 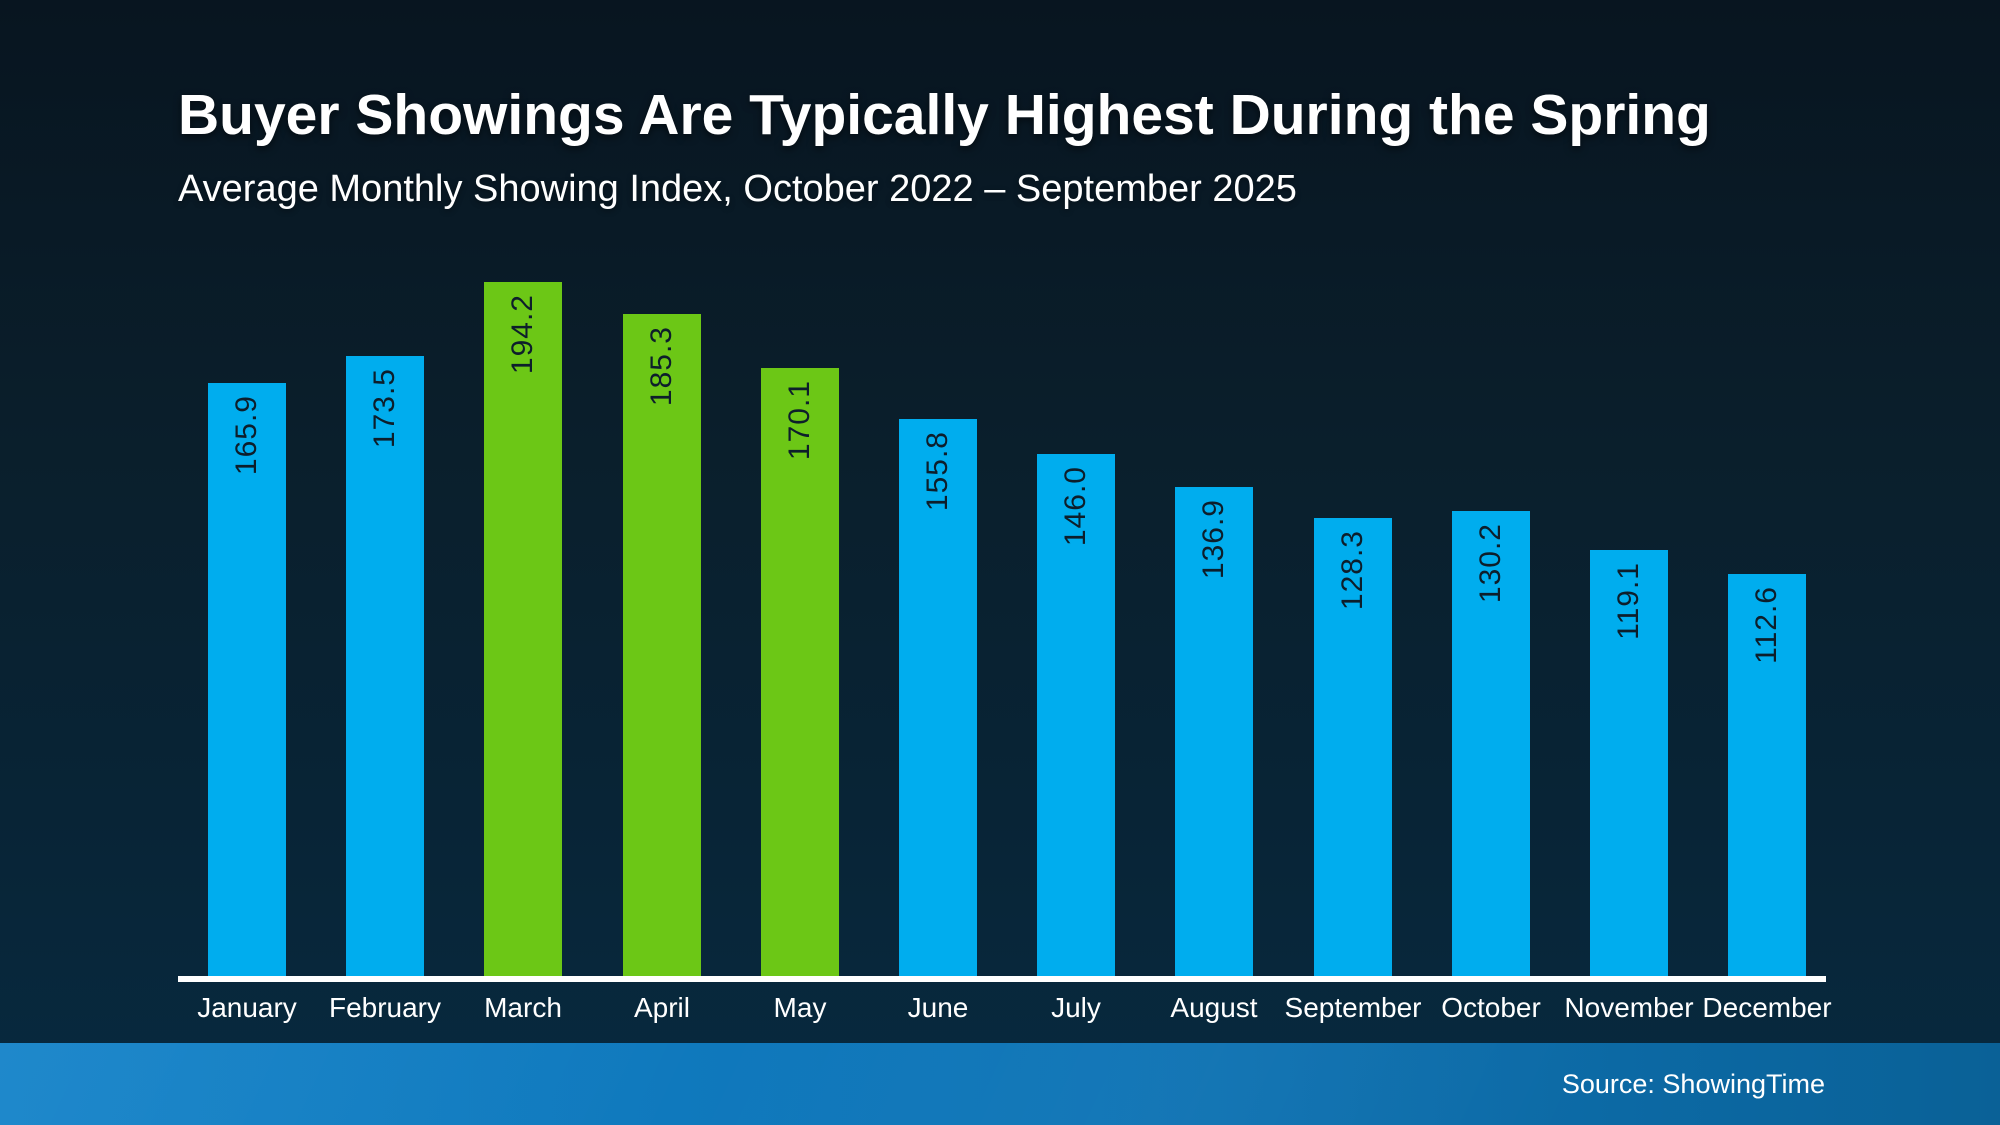 I want to click on bar-value-march: 194.2, so click(x=522, y=334).